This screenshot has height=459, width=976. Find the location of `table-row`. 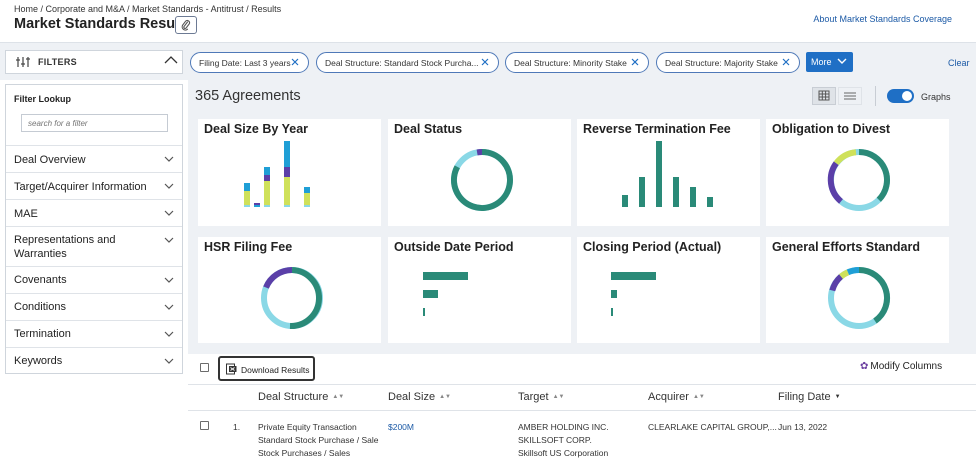

table-row is located at coordinates (582, 435).